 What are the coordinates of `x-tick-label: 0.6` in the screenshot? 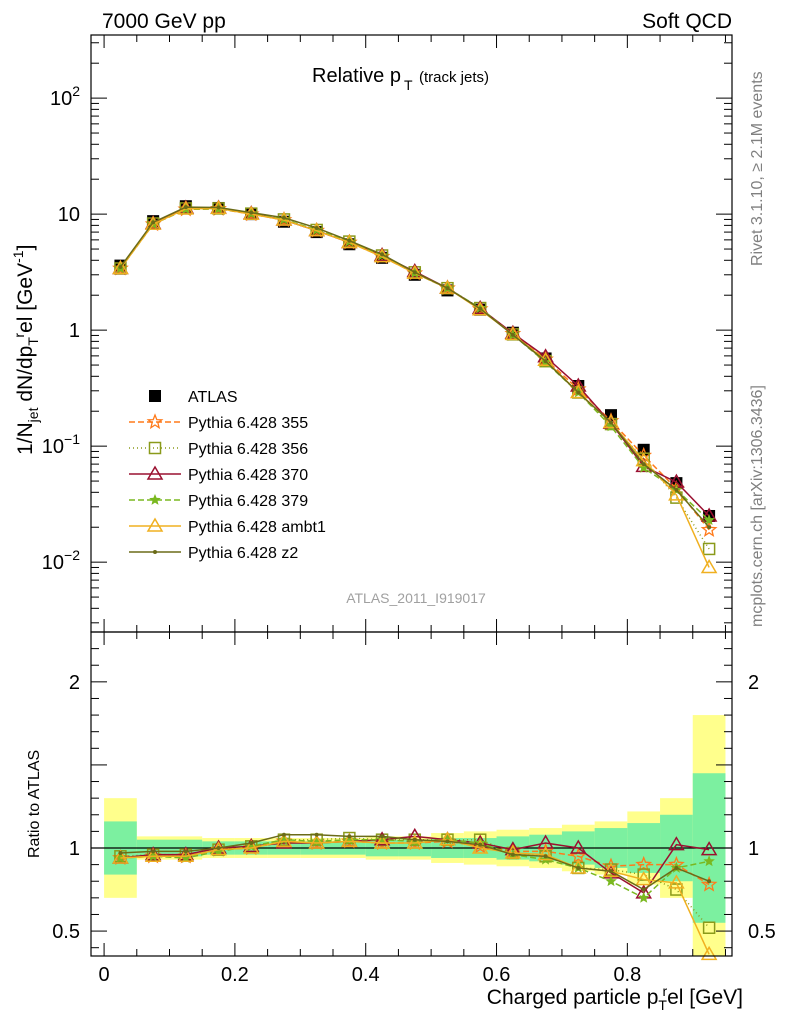 It's located at (497, 975).